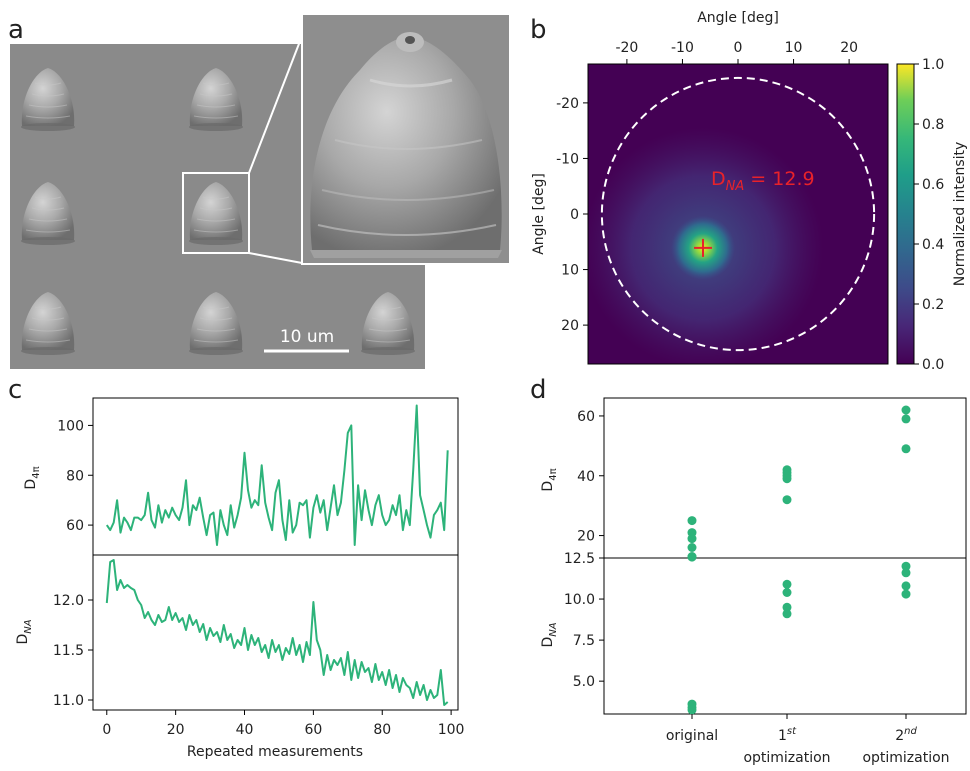  Describe the element at coordinates (567, 104) in the screenshot. I see `heatmap-ytick-label: -20` at that location.